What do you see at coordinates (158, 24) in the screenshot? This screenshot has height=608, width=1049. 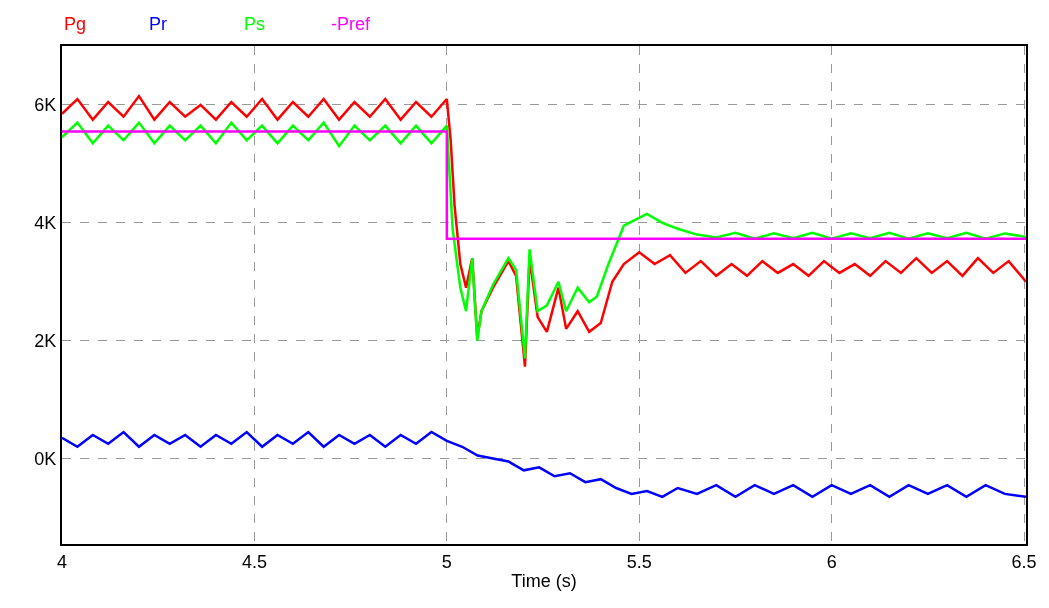 I see `text: Pr` at bounding box center [158, 24].